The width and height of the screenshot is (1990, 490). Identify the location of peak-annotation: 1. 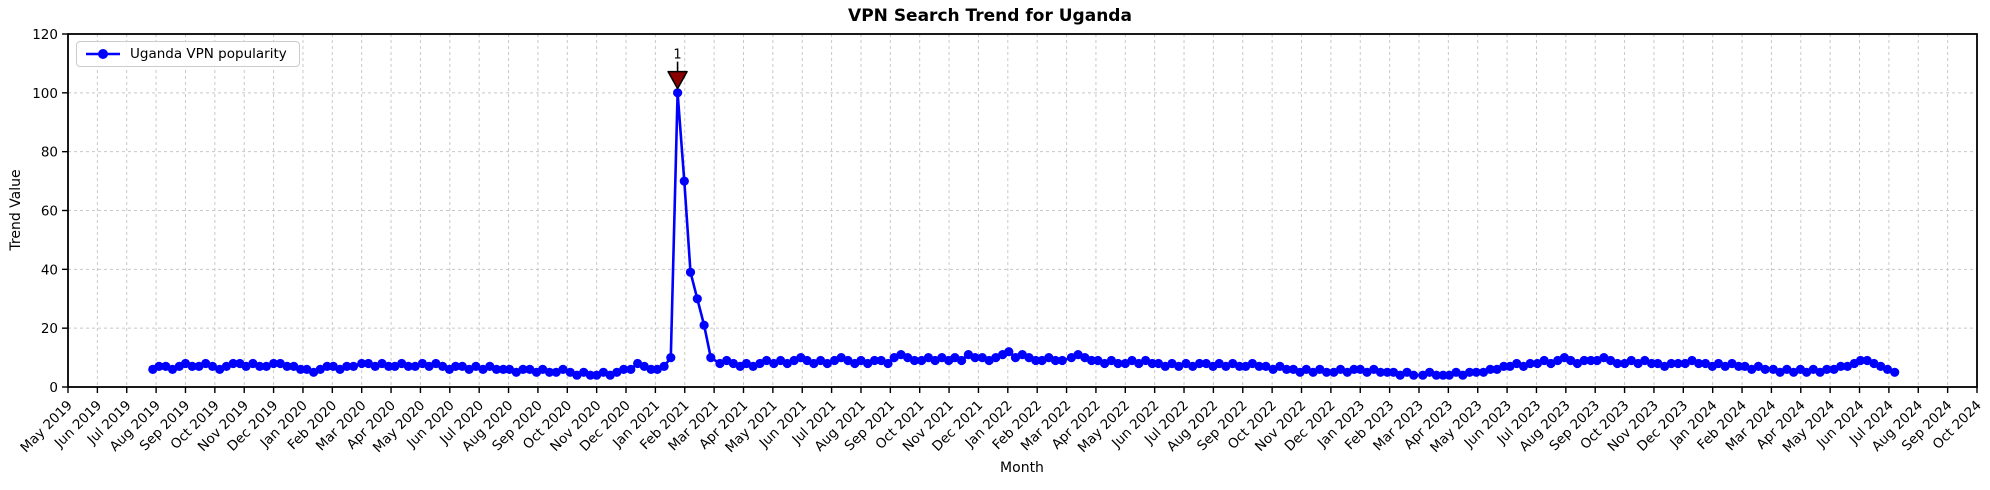
(677, 69).